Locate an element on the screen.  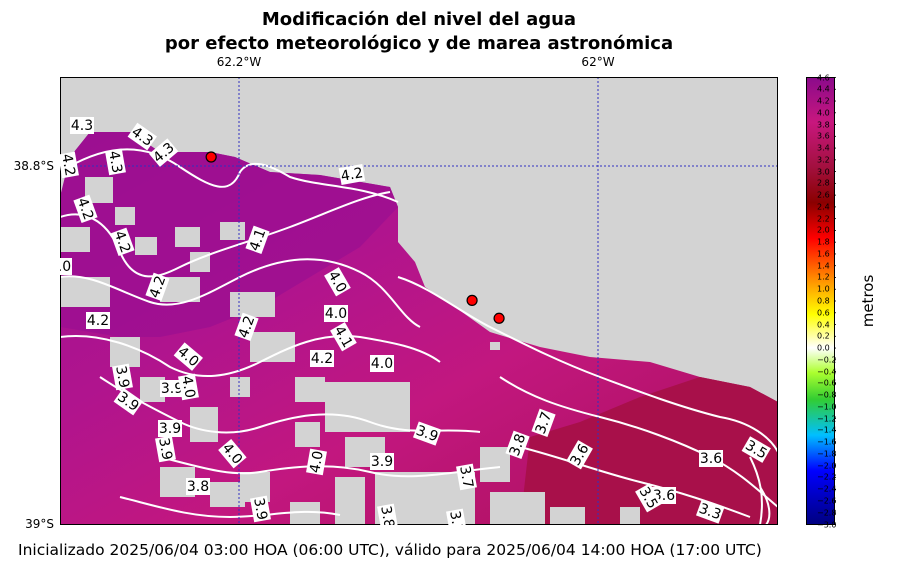
colorbar-tick-label: −0.6 is located at coordinates (827, 383).